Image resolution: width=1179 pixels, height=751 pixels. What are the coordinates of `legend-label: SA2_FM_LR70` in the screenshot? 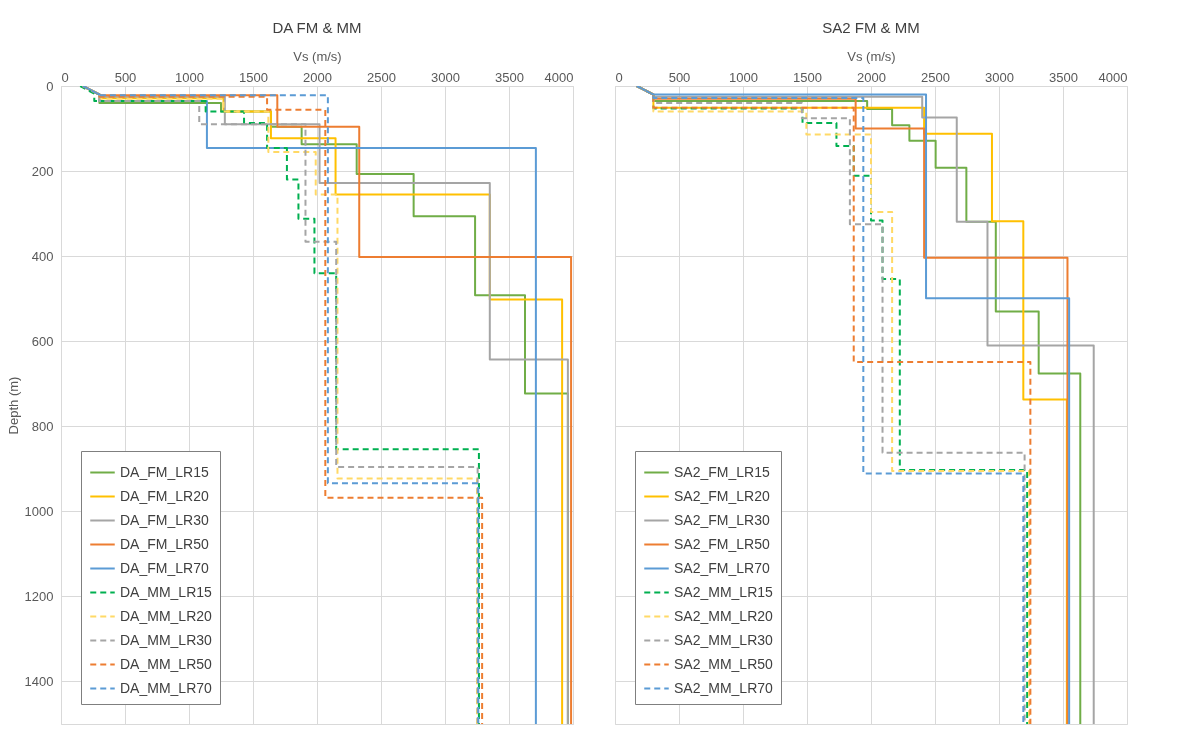 It's located at (722, 567).